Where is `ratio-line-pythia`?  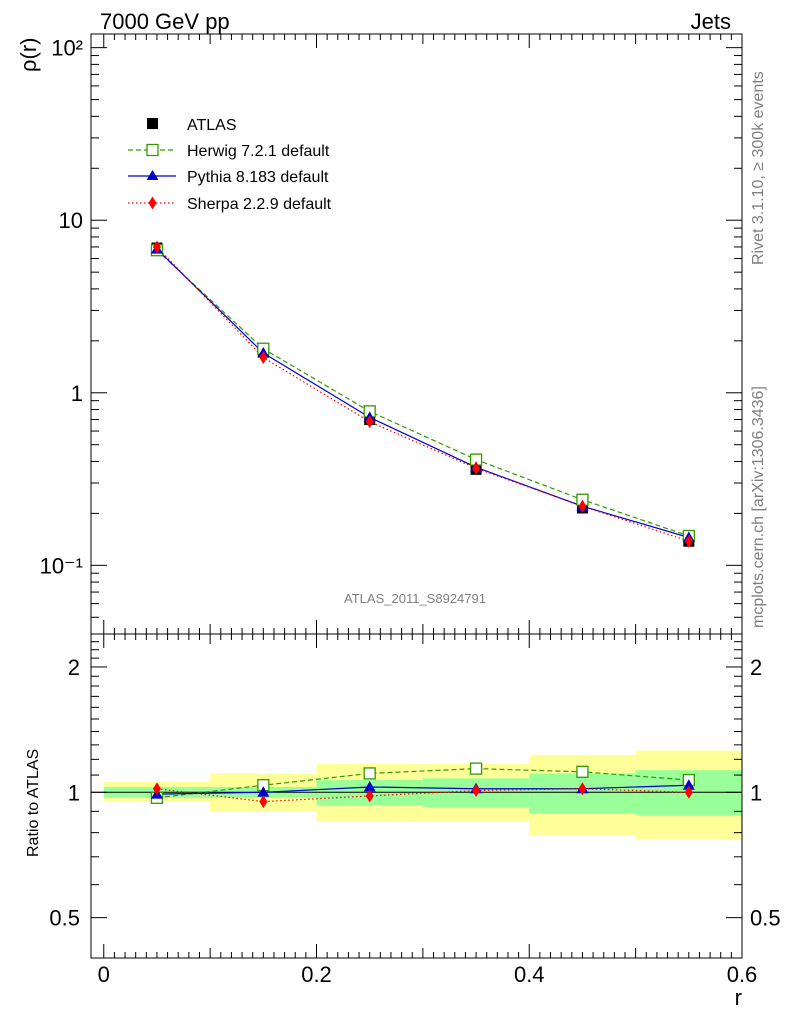
ratio-line-pythia is located at coordinates (422, 789).